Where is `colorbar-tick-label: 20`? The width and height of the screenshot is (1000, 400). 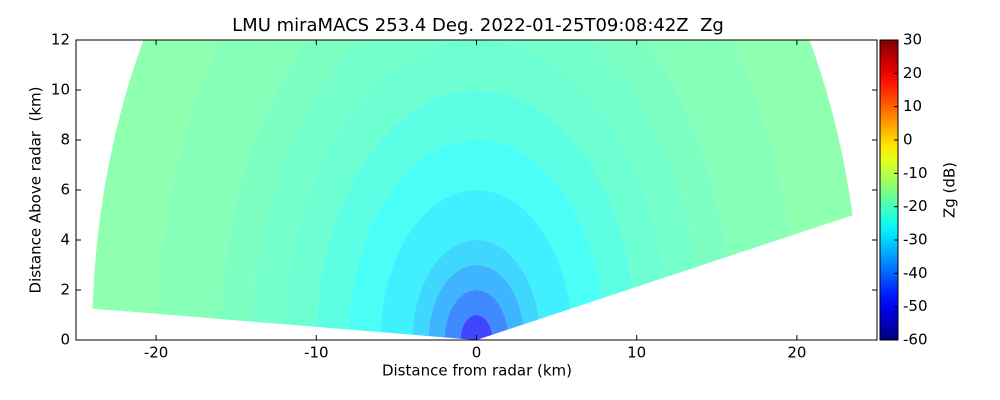
colorbar-tick-label: 20 is located at coordinates (912, 73).